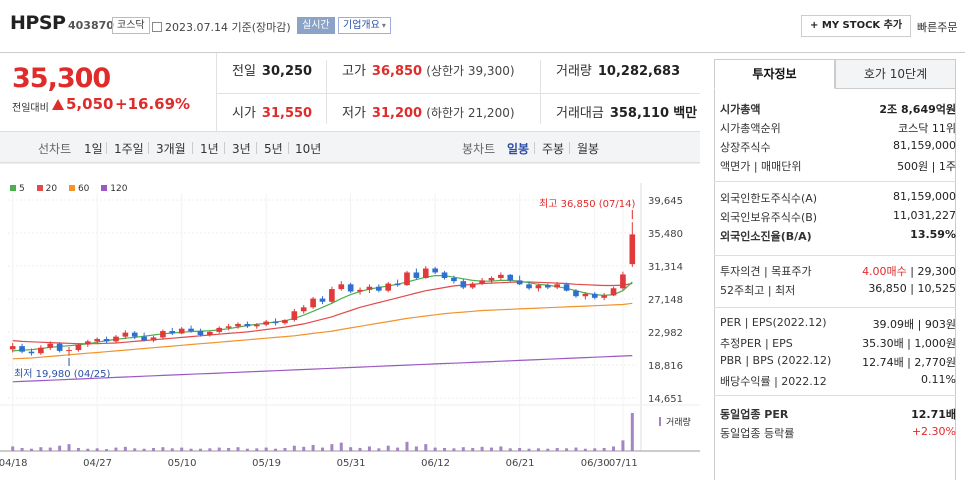 Image resolution: width=970 pixels, height=480 pixels. What do you see at coordinates (316, 25) in the screenshot?
I see `realtime-button: 실시간` at bounding box center [316, 25].